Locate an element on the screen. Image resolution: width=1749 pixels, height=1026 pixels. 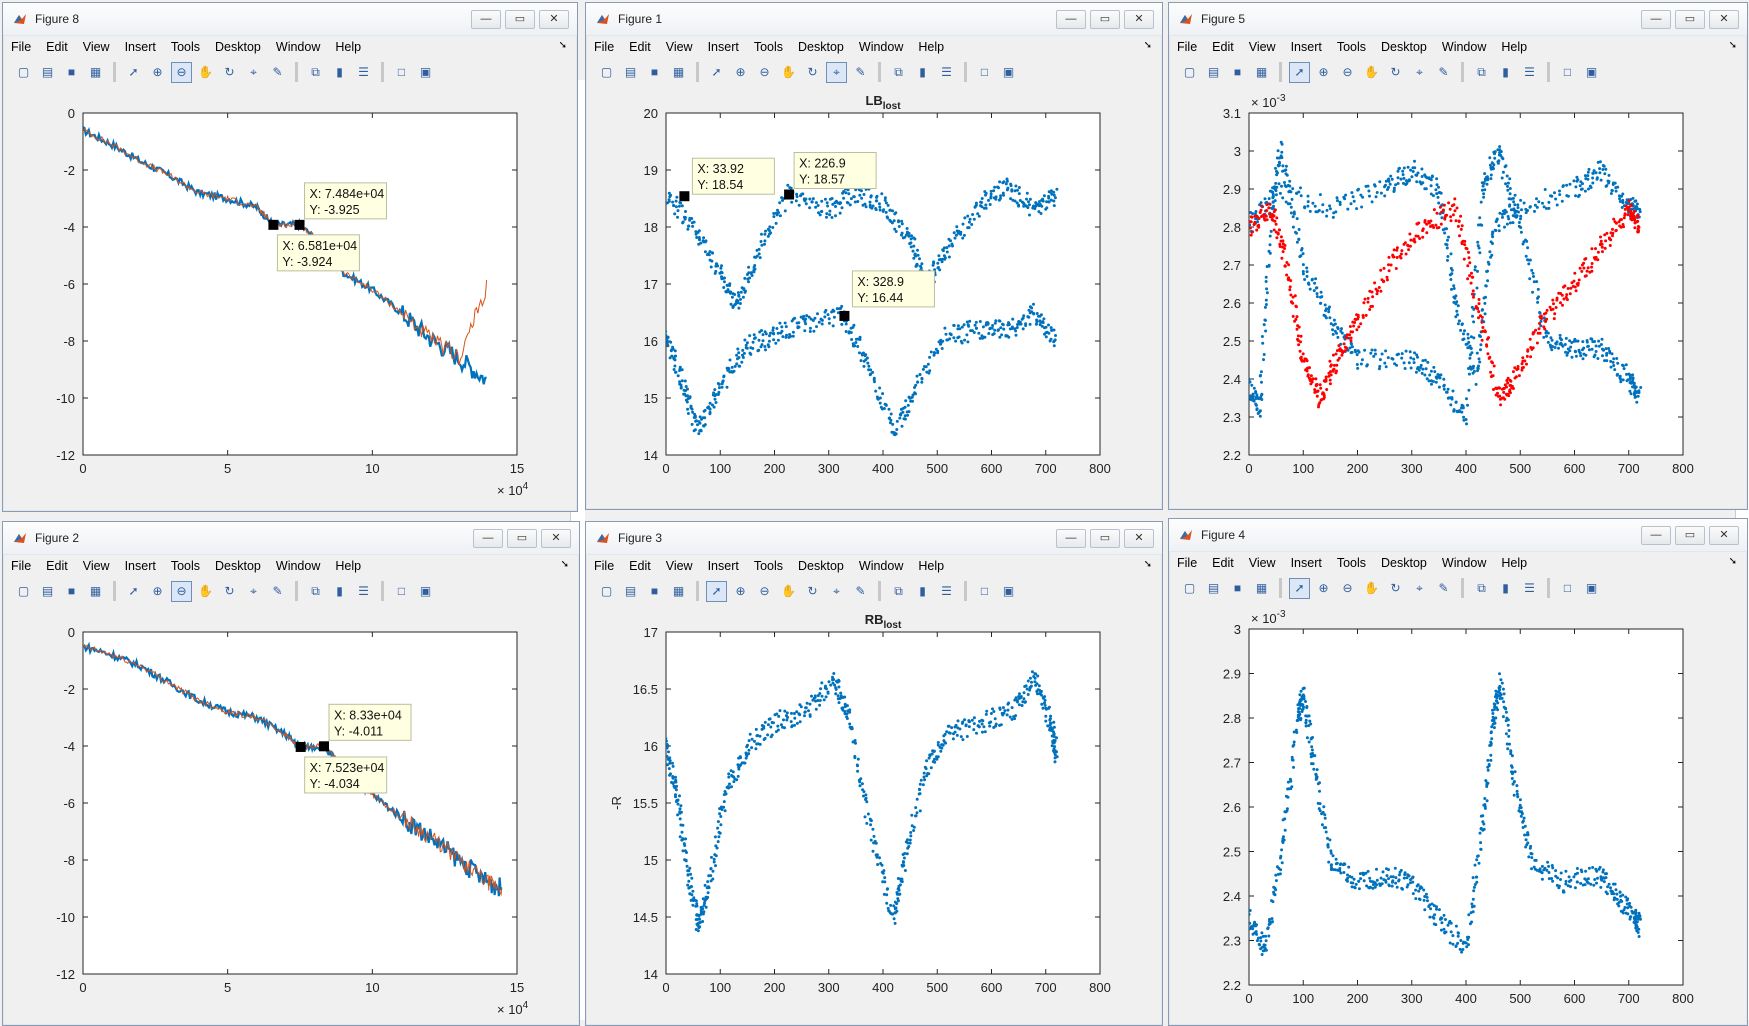
title-bar: Figure 8— ▭ ✕ is located at coordinates (290, 19).